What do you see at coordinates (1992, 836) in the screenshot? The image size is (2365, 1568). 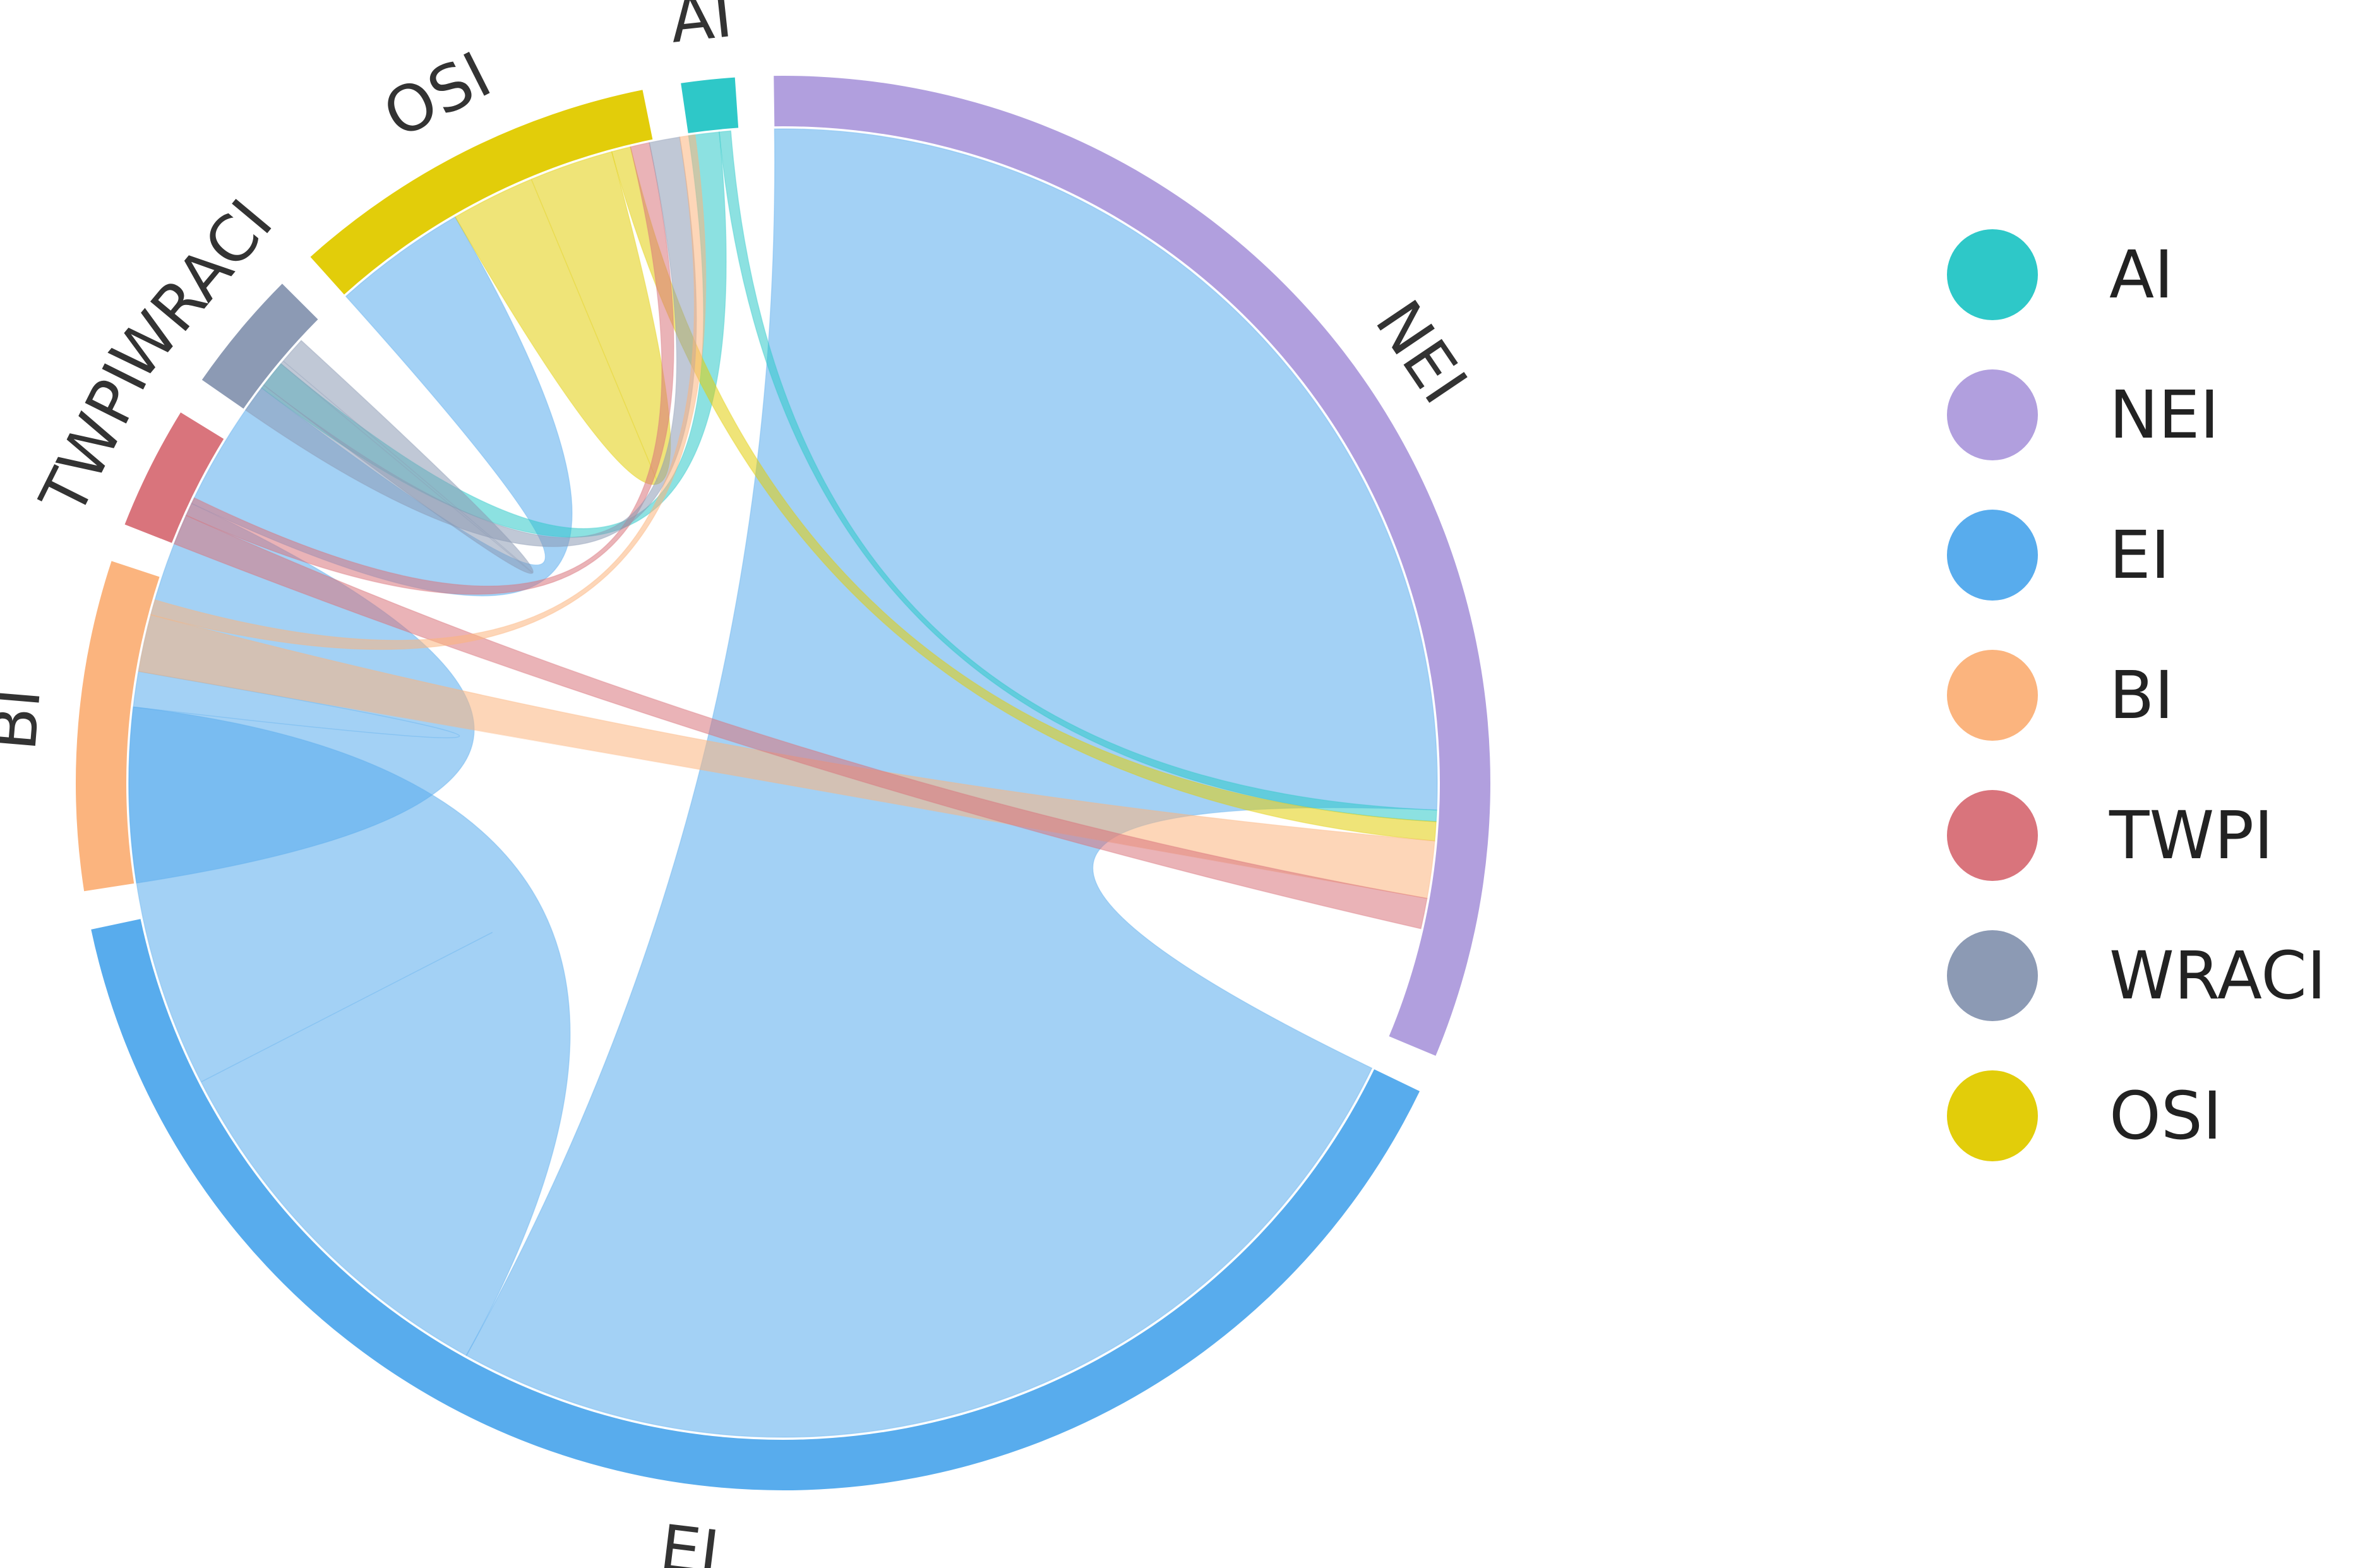 I see `legend-swatch-twpi` at bounding box center [1992, 836].